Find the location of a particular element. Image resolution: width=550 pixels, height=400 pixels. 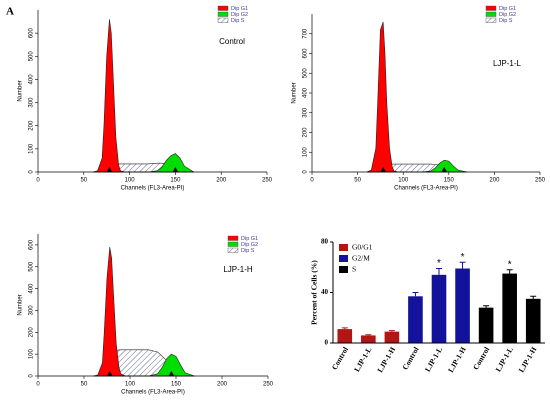

legend-label: Dip G2 is located at coordinates (249, 245).